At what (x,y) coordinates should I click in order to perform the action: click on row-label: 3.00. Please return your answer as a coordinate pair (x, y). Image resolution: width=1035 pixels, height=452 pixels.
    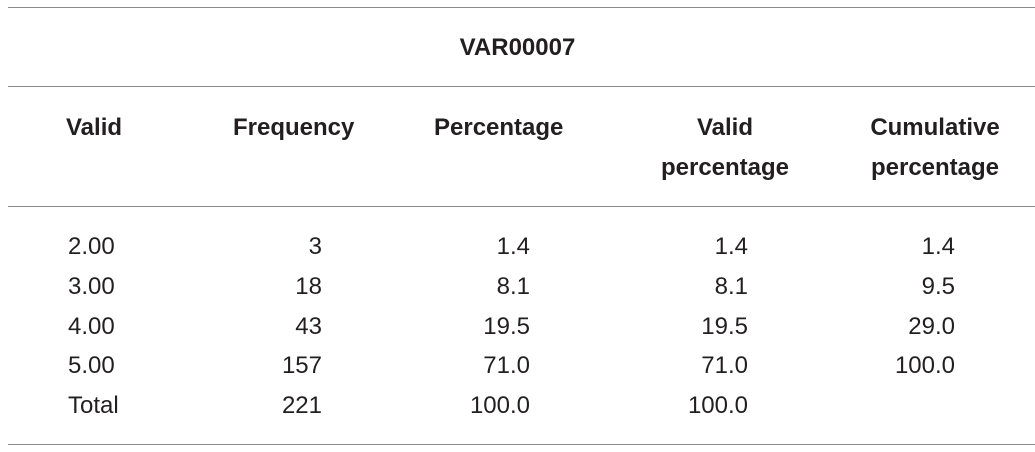
    Looking at the image, I should click on (91, 286).